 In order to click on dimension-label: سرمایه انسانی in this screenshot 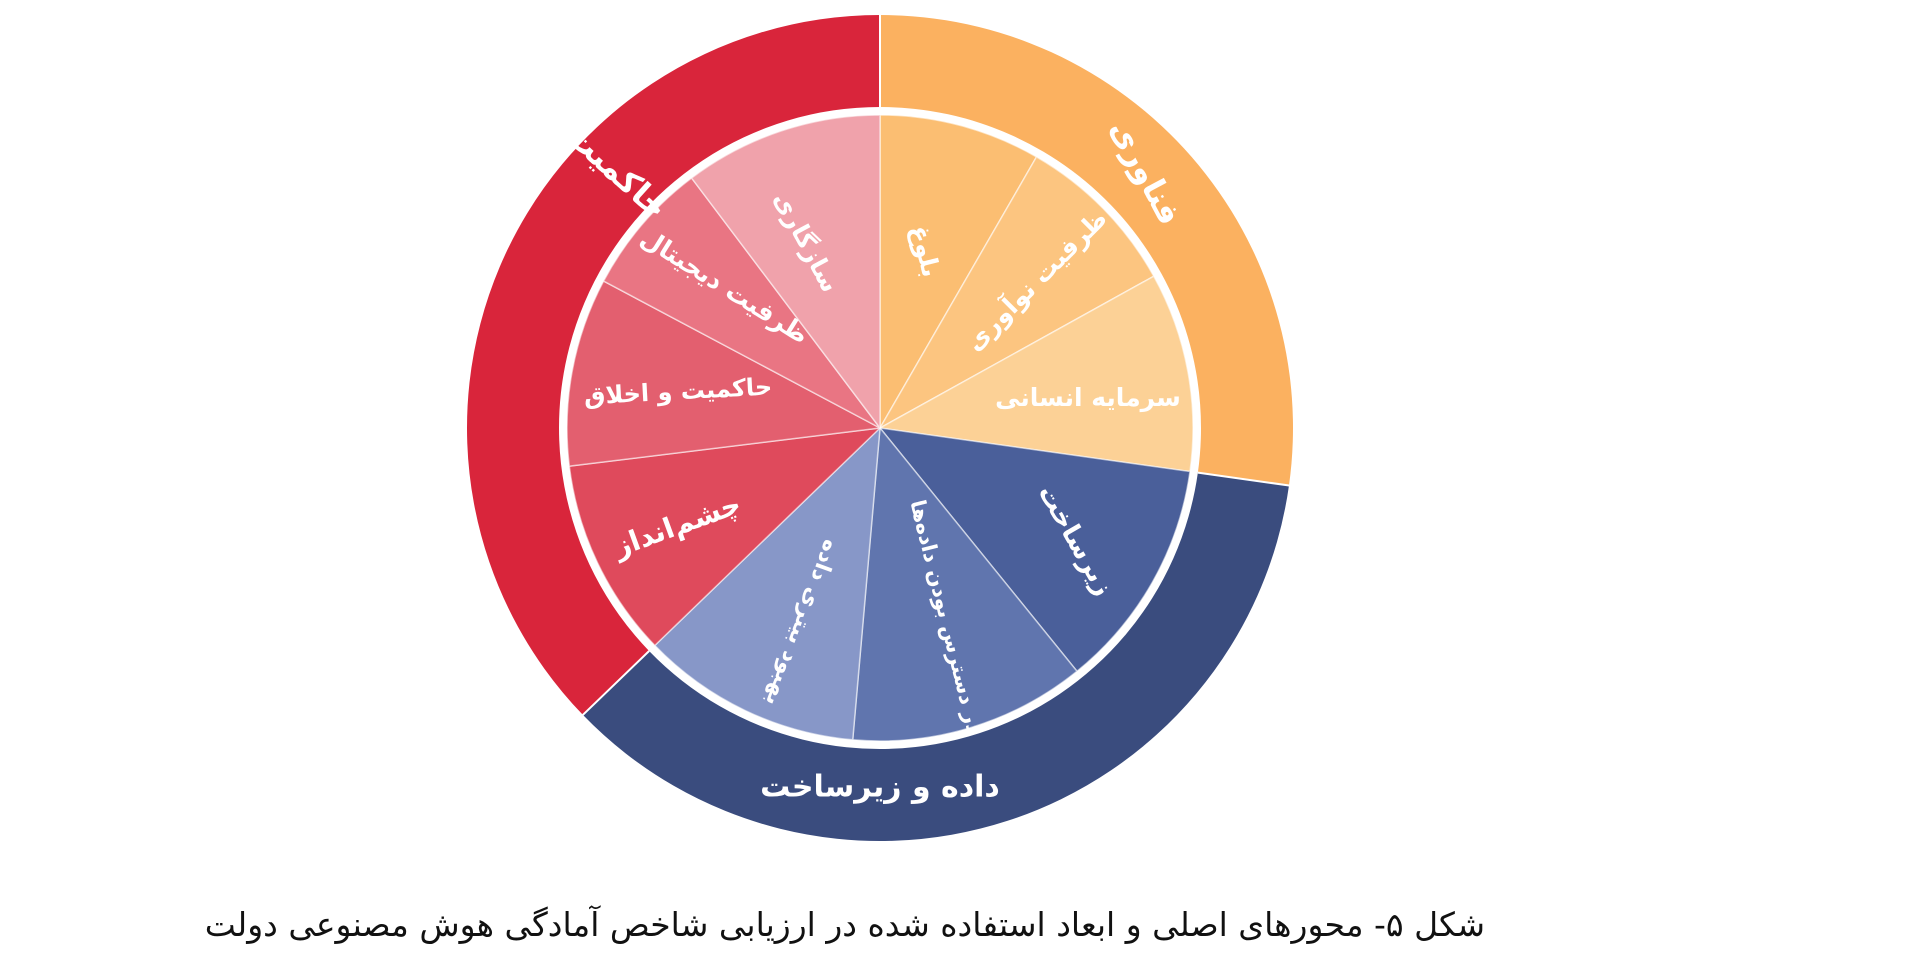, I will do `click(1088, 398)`.